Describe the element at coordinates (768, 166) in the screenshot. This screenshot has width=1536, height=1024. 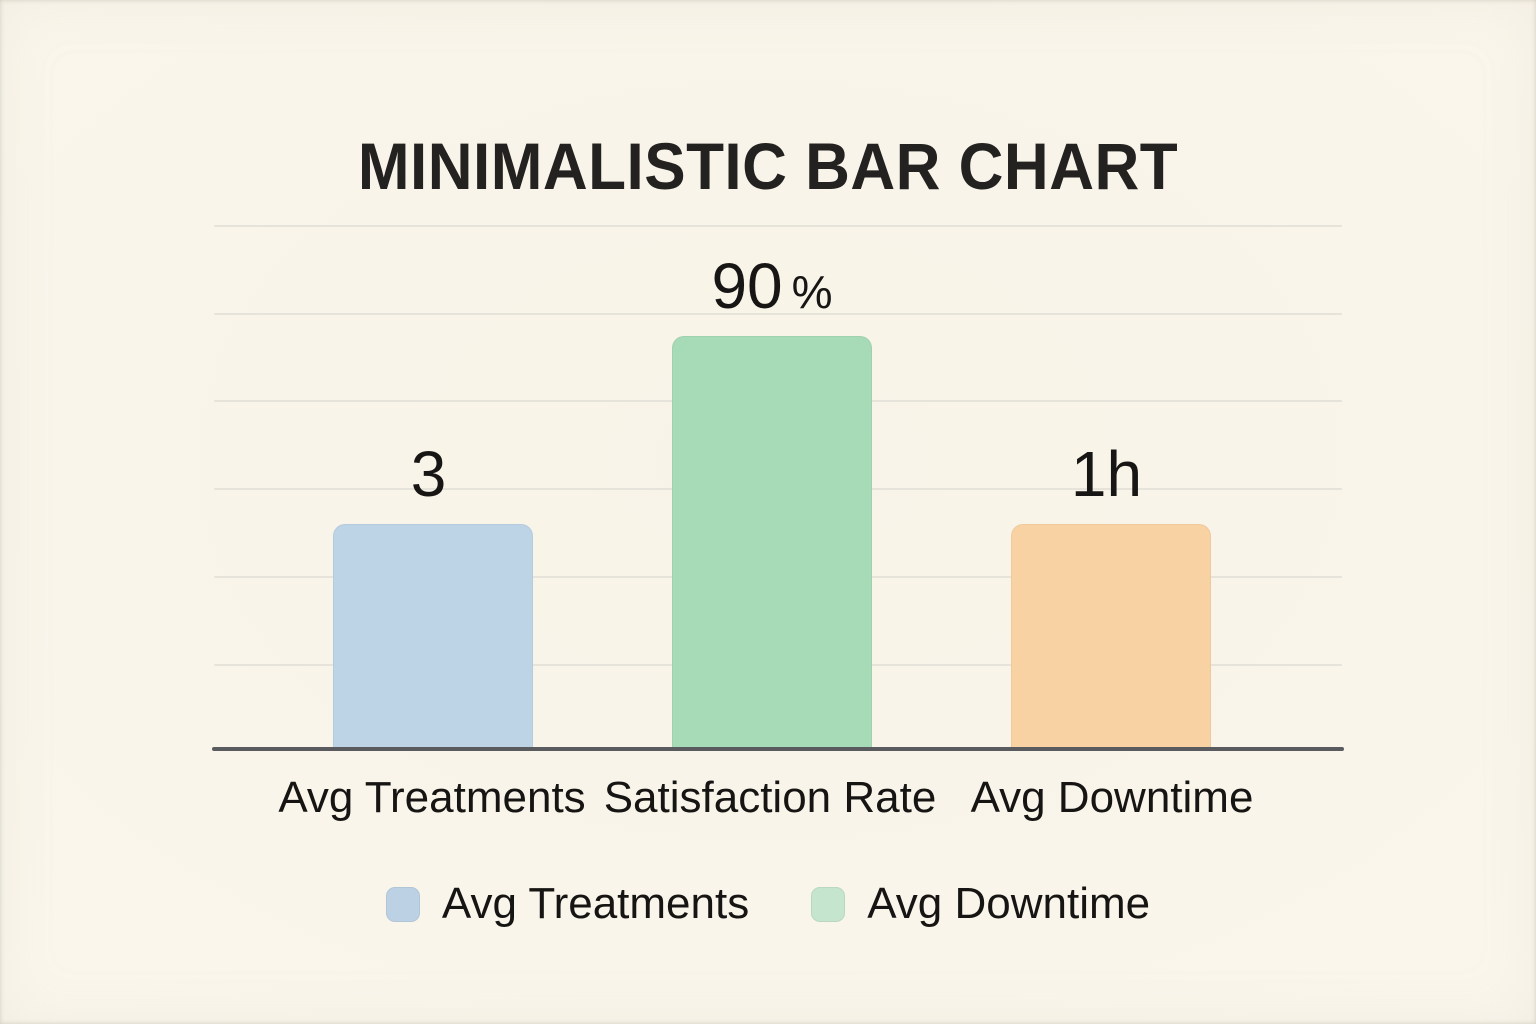
I see `chart-title: MINIMALISTIC BAR CHART` at that location.